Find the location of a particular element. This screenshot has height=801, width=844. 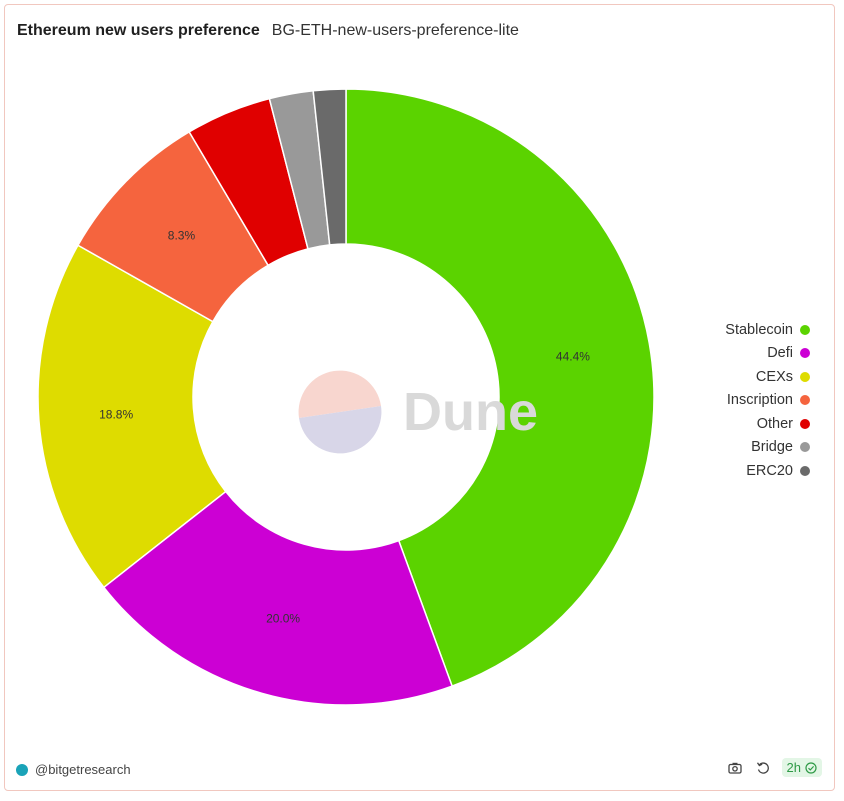

refresh-status-badge: 2h is located at coordinates (801, 767).